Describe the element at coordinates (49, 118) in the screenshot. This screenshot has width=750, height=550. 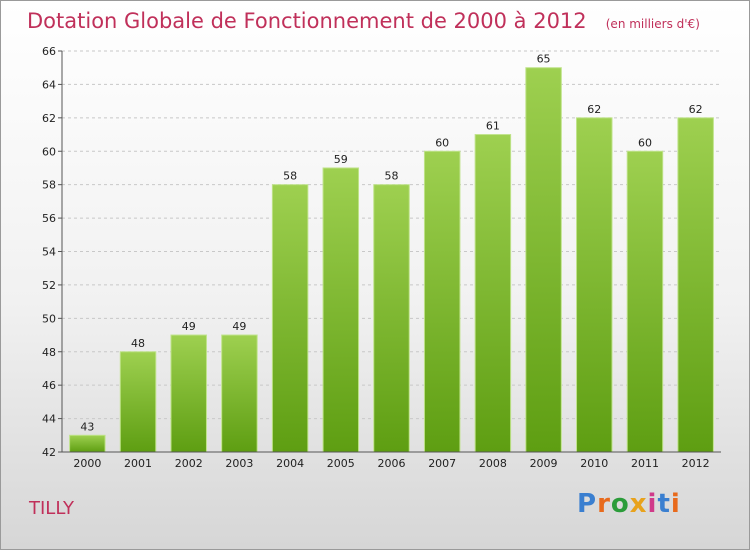
I see `y-tick-label: 62` at that location.